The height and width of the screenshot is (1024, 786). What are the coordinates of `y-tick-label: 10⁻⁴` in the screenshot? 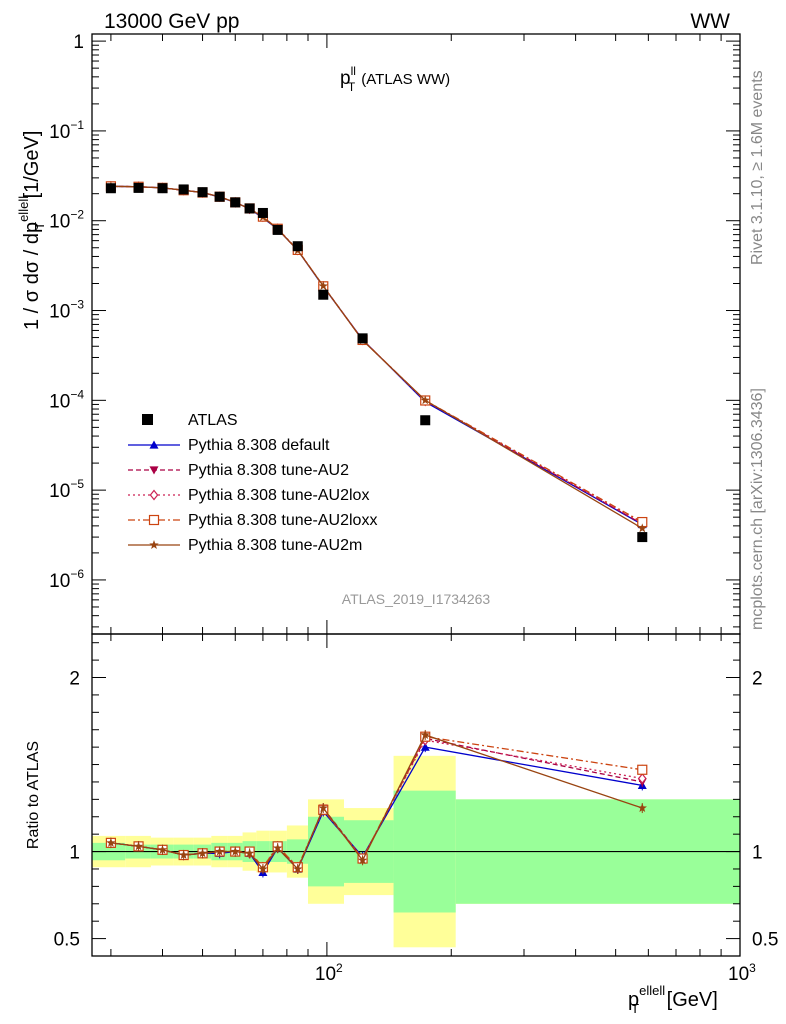 It's located at (66, 399).